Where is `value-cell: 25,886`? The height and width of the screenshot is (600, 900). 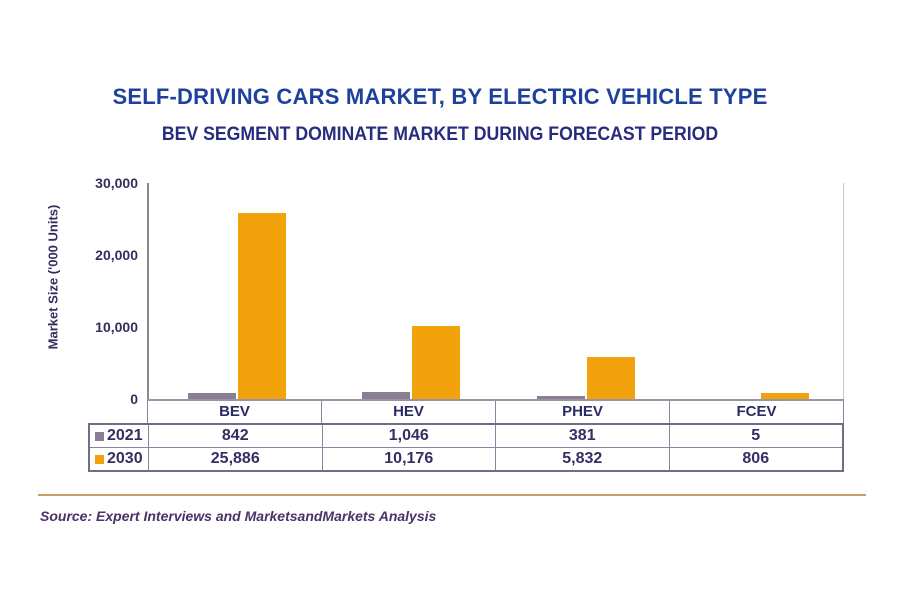
value-cell: 25,886 is located at coordinates (236, 459).